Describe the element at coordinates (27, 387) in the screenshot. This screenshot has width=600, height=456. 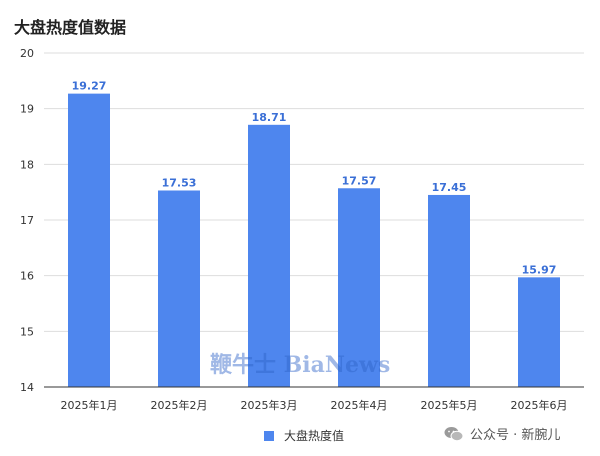
I see `y-tick-label: 14` at that location.